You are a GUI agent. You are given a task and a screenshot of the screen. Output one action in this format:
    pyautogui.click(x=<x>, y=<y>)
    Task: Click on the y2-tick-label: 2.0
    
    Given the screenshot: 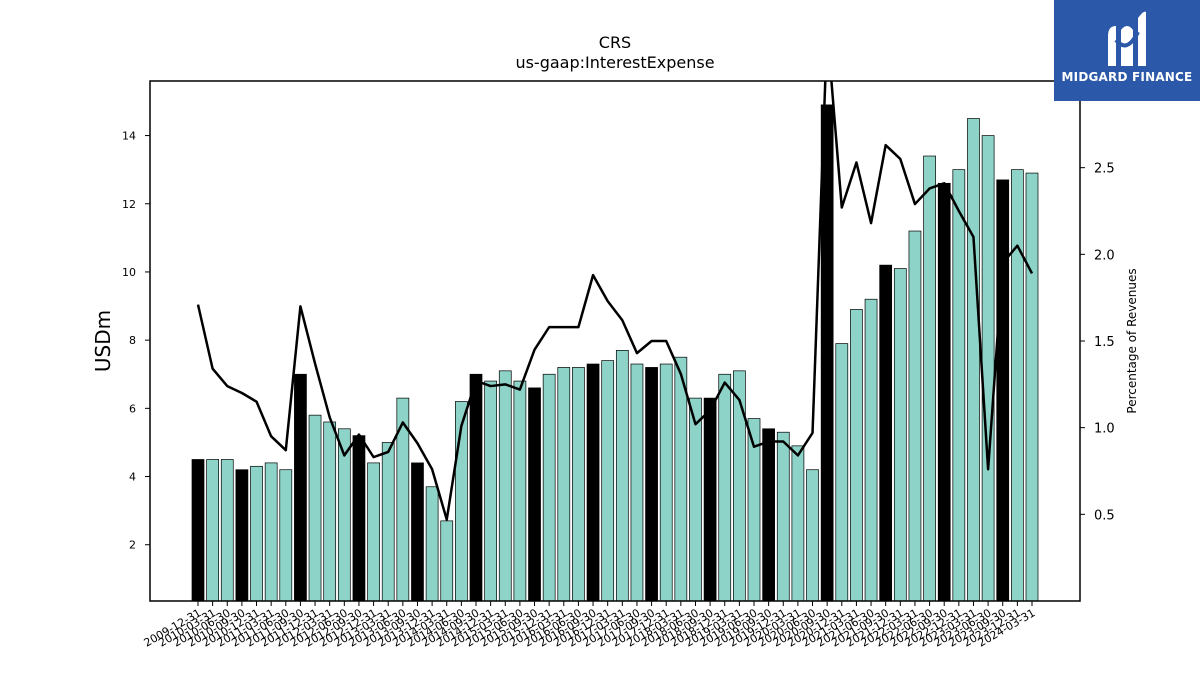 What is the action you would take?
    pyautogui.click(x=1104, y=255)
    